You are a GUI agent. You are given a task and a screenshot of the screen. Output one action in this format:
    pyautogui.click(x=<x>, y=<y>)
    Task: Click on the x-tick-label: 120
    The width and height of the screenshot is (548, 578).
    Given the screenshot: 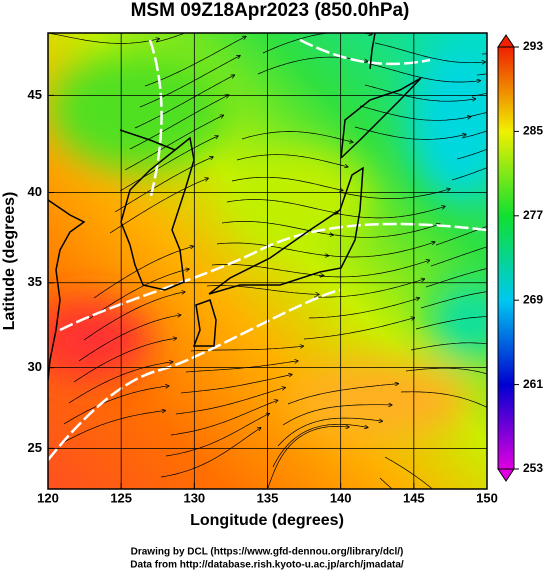 What is the action you would take?
    pyautogui.click(x=48, y=497)
    